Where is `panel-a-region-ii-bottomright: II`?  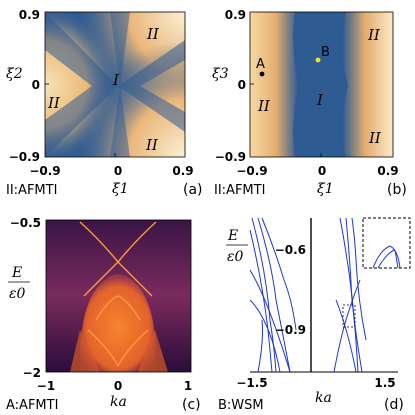
panel-a-region-ii-bottomright: II is located at coordinates (152, 145).